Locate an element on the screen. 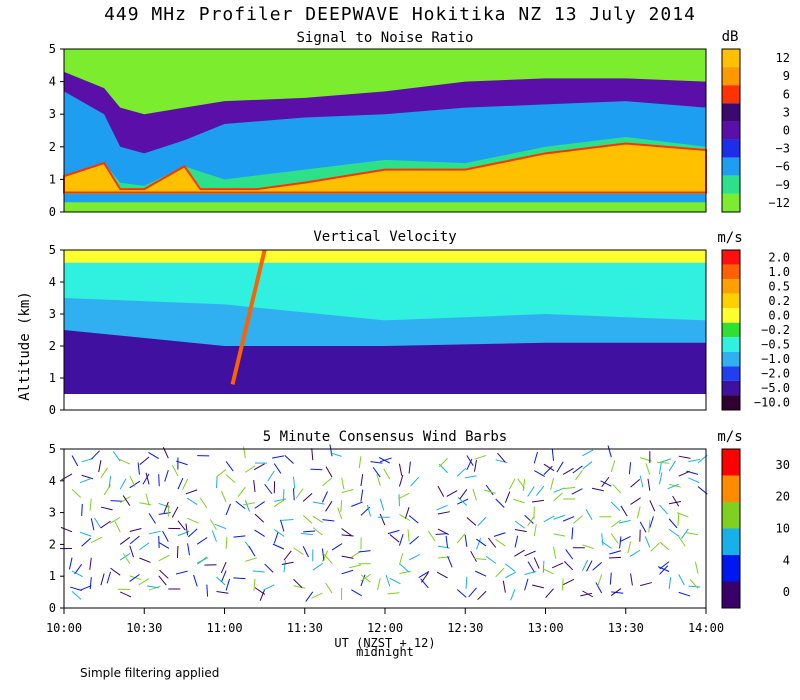 The image size is (800, 700). colorbar-label: 0 is located at coordinates (786, 592).